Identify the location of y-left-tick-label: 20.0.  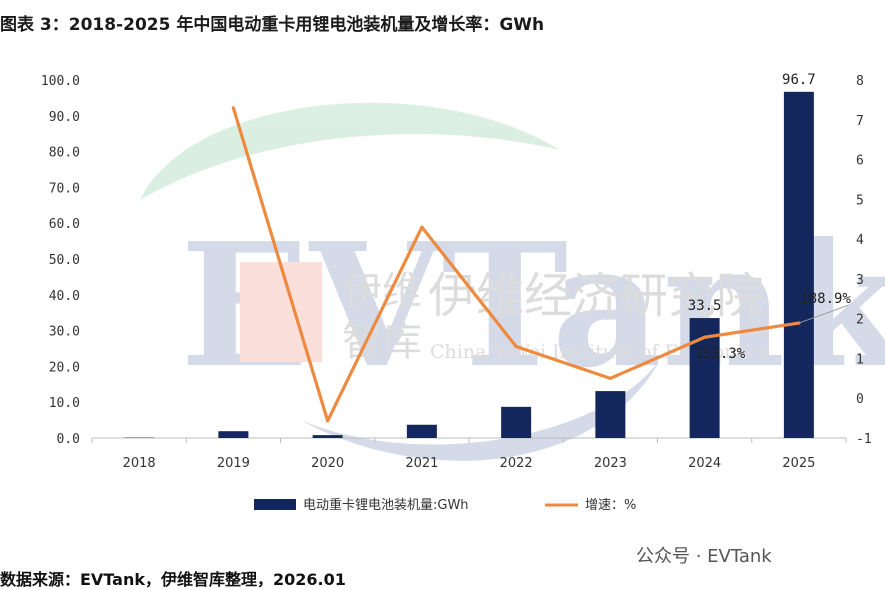
(64, 367).